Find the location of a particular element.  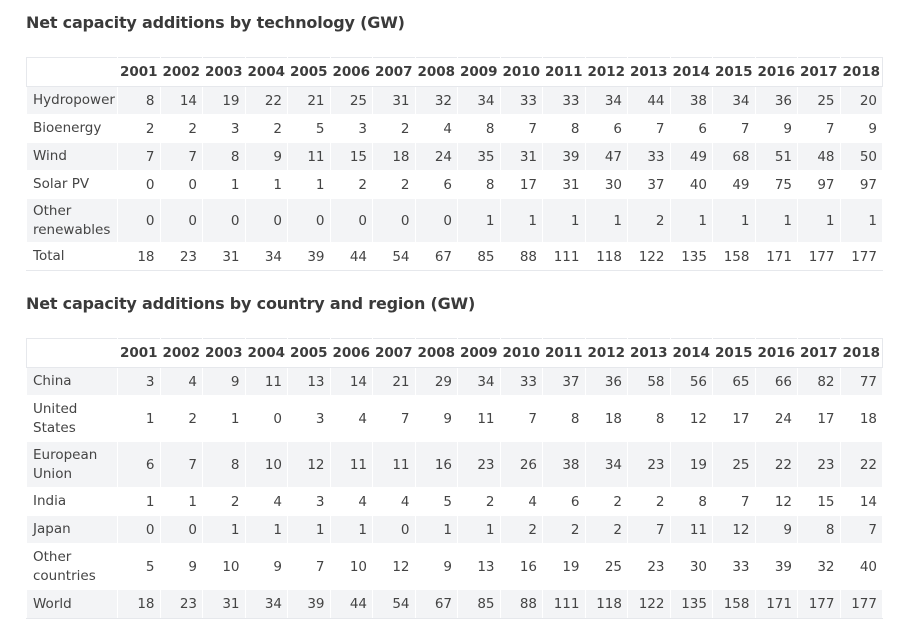

value-cell: 37 is located at coordinates (649, 184).